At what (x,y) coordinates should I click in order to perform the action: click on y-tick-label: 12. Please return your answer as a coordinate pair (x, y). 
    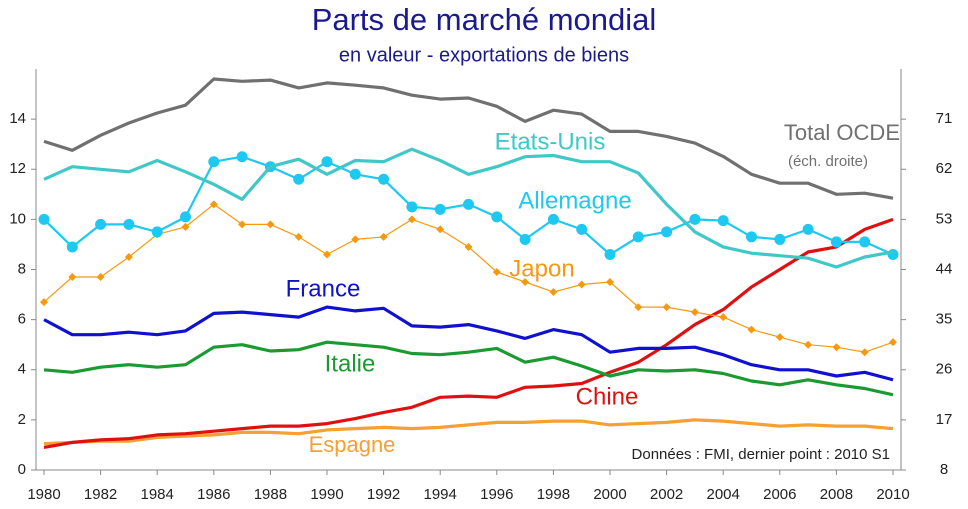
    Looking at the image, I should click on (17, 168).